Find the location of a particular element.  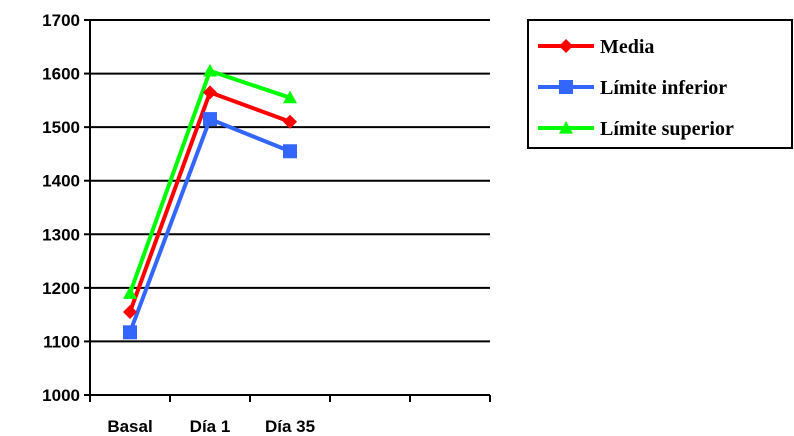

y-tick-label: 1100 is located at coordinates (61, 341).